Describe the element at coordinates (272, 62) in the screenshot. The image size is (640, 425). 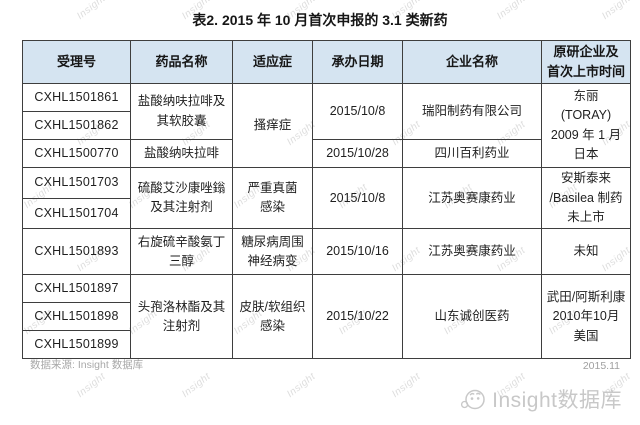
I see `header-indication: 适应症` at that location.